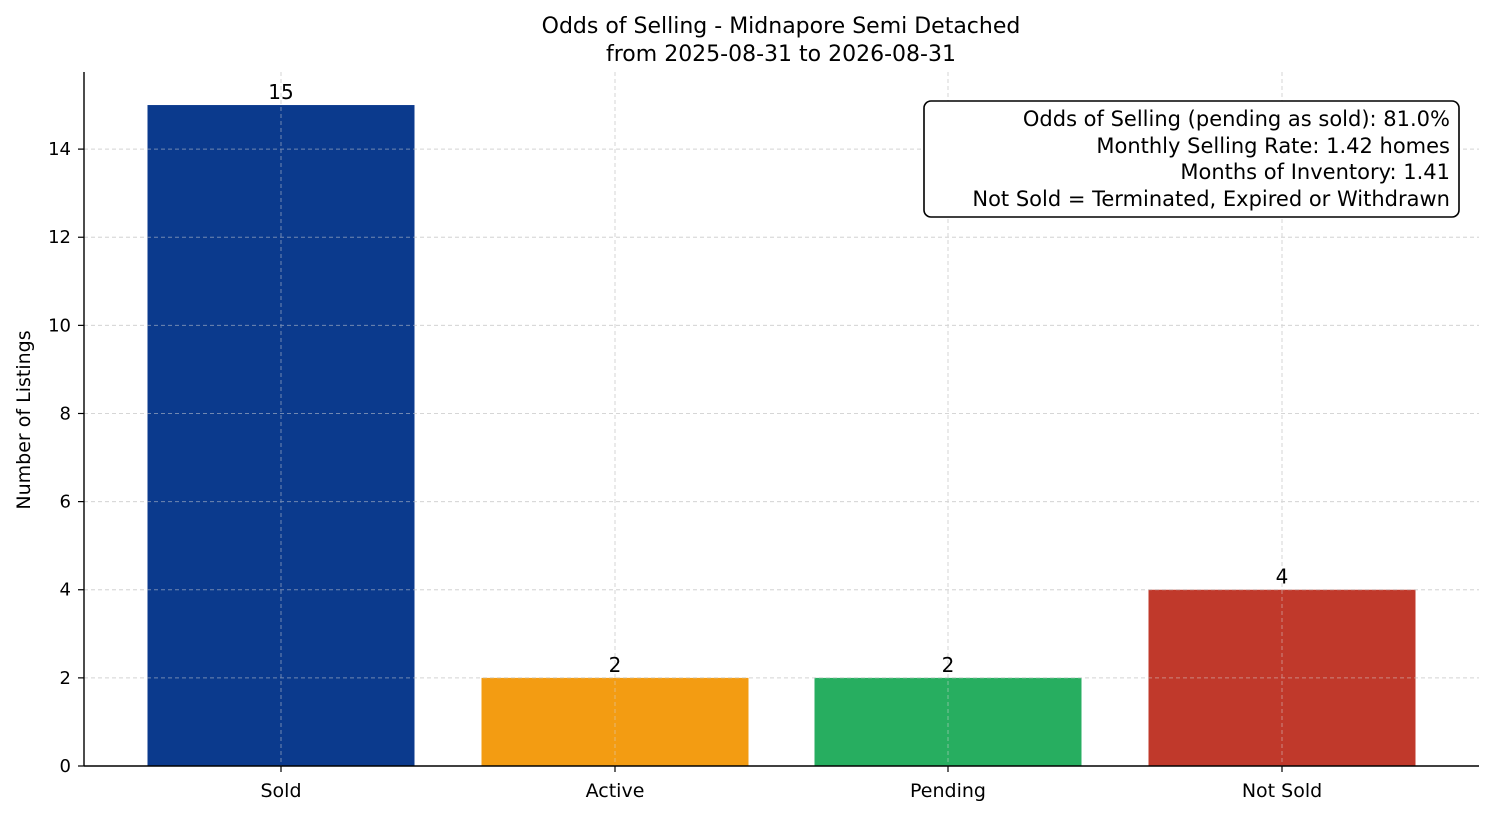 The image size is (1494, 816). I want to click on y-tick-label: 0, so click(65, 766).